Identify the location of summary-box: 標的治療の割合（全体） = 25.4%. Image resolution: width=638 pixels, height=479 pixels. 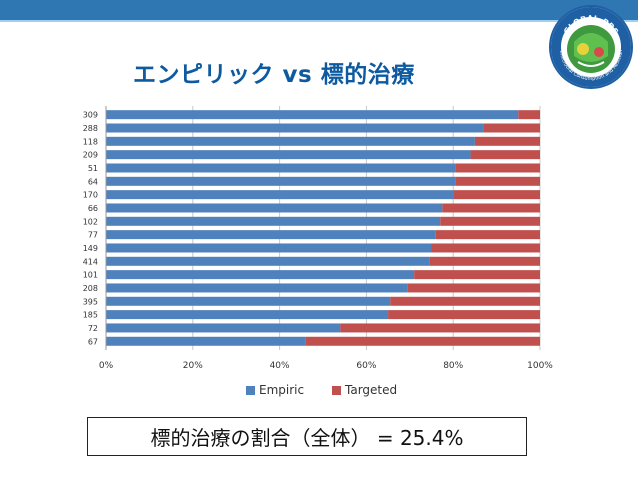
(307, 436).